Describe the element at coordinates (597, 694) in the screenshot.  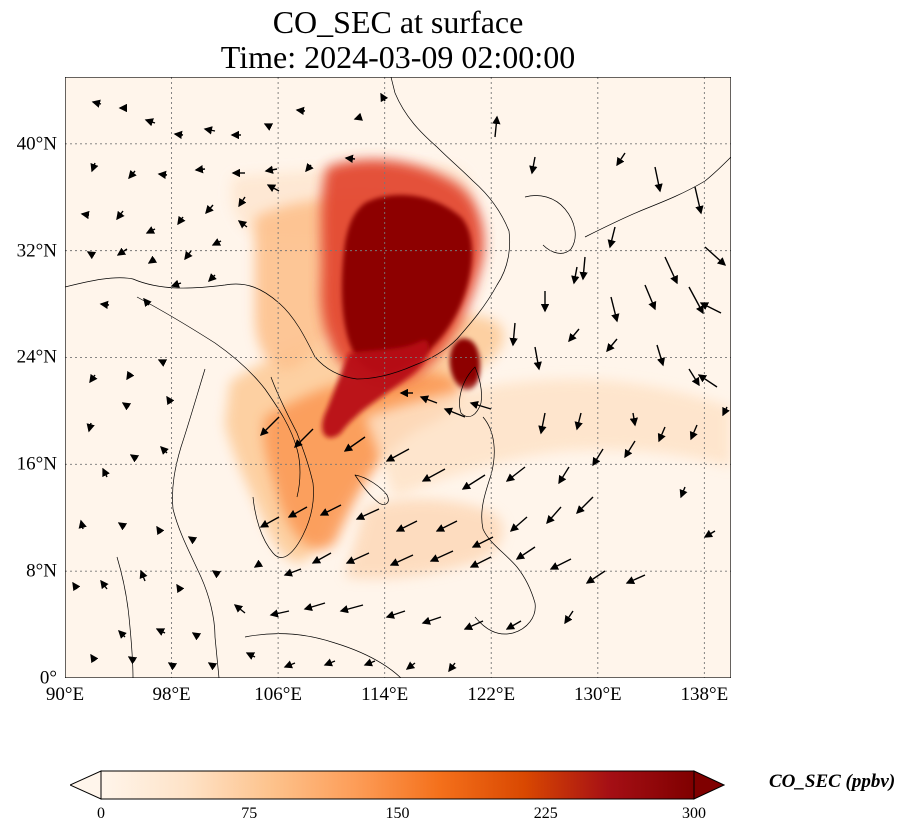
I see `xtick-label-5: 130°E` at that location.